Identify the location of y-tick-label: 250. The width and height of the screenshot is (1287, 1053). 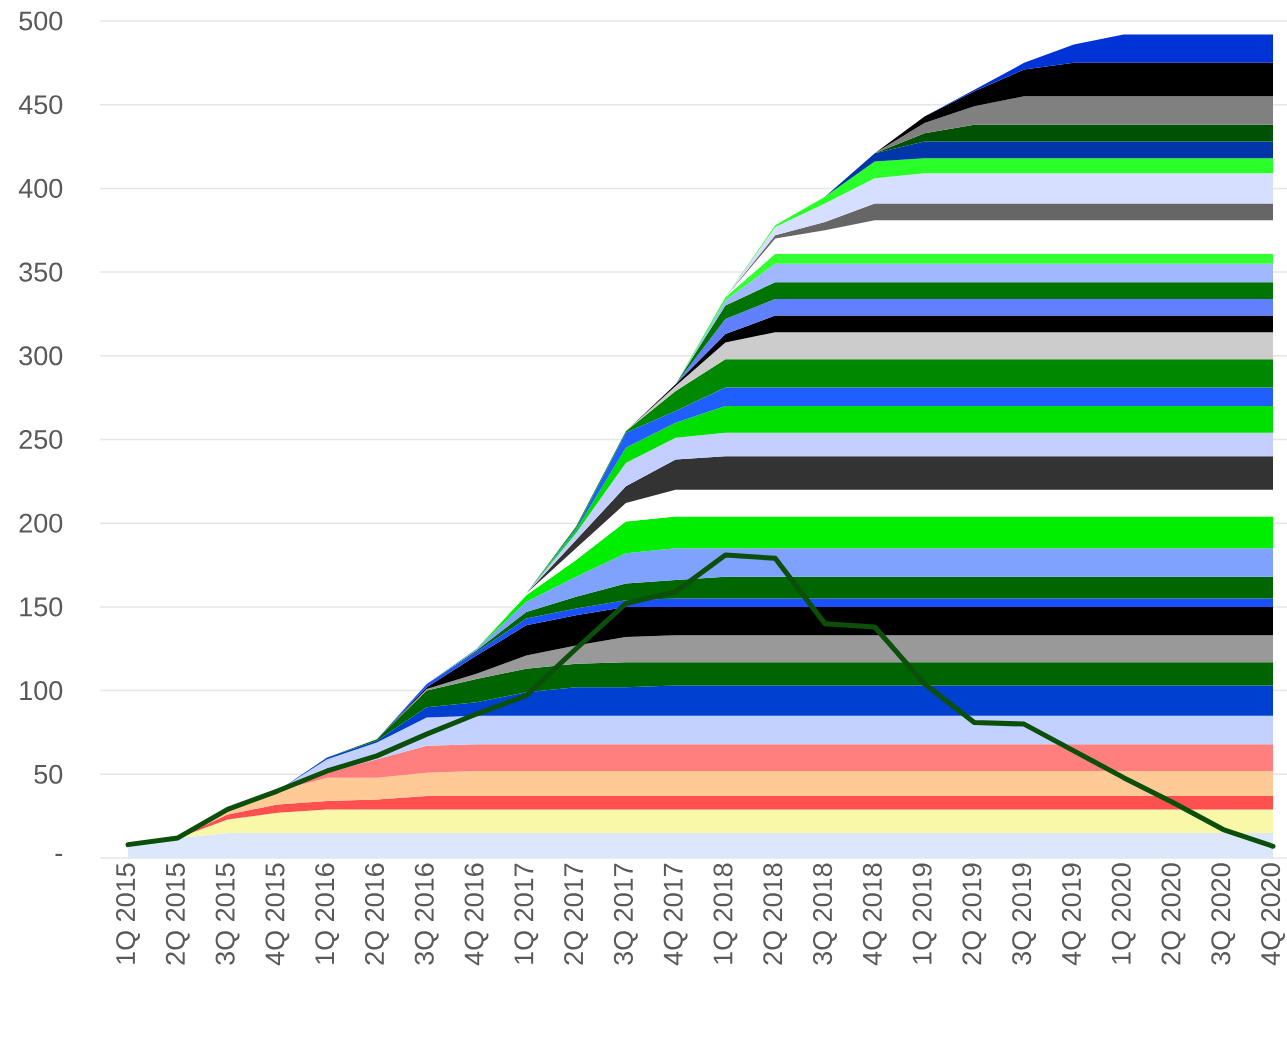
(41, 439).